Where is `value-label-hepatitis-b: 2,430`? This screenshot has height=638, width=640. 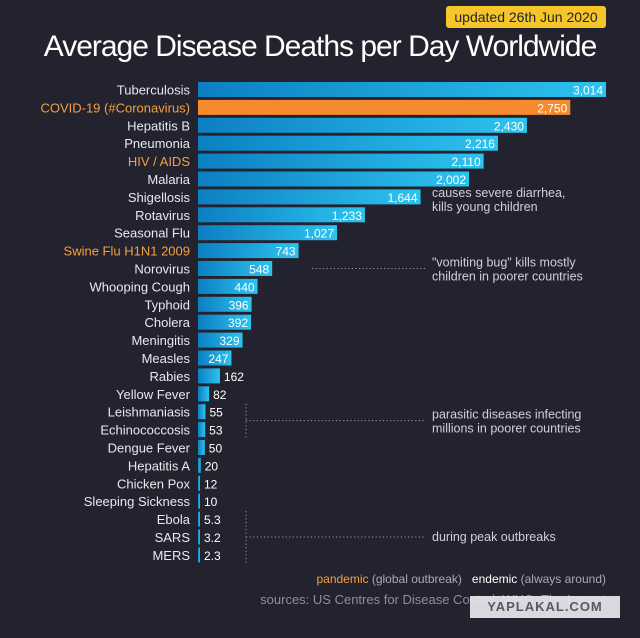 value-label-hepatitis-b: 2,430 is located at coordinates (509, 126).